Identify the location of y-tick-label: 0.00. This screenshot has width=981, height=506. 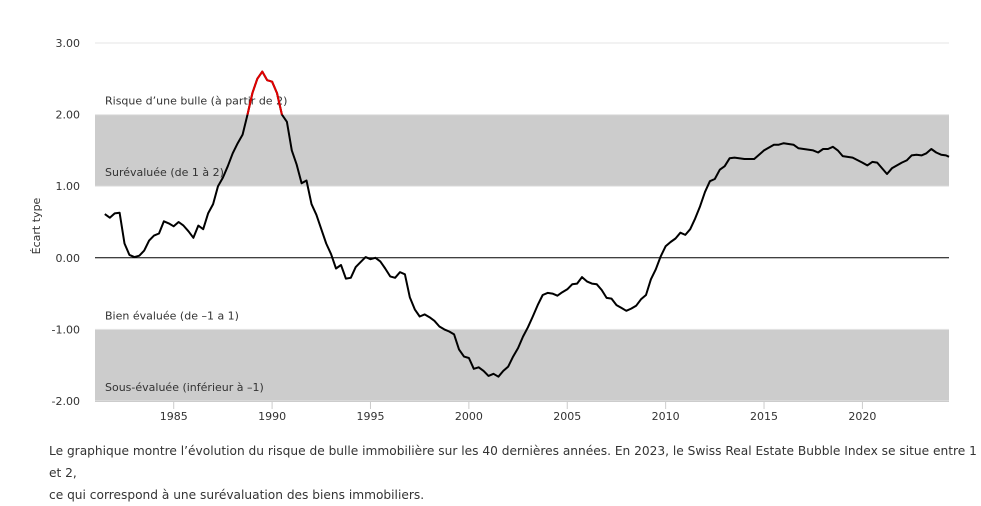
(68, 258).